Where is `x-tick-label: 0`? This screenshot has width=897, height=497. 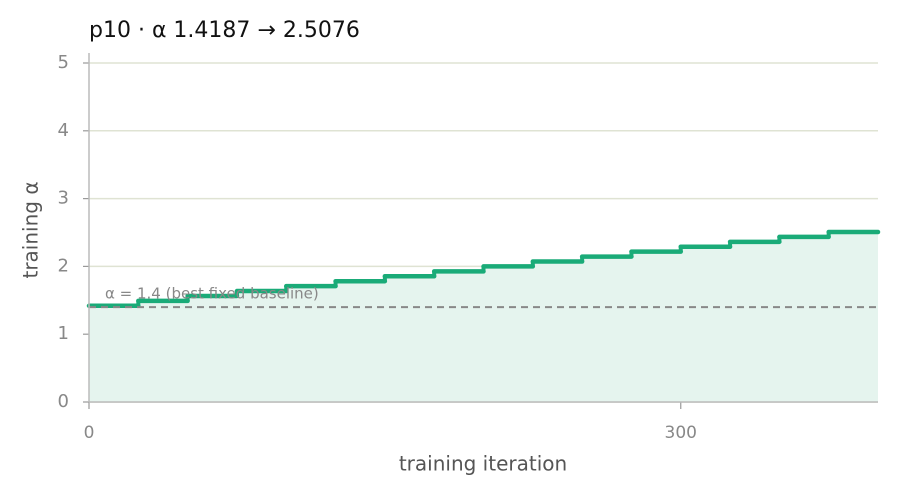 x-tick-label: 0 is located at coordinates (89, 433).